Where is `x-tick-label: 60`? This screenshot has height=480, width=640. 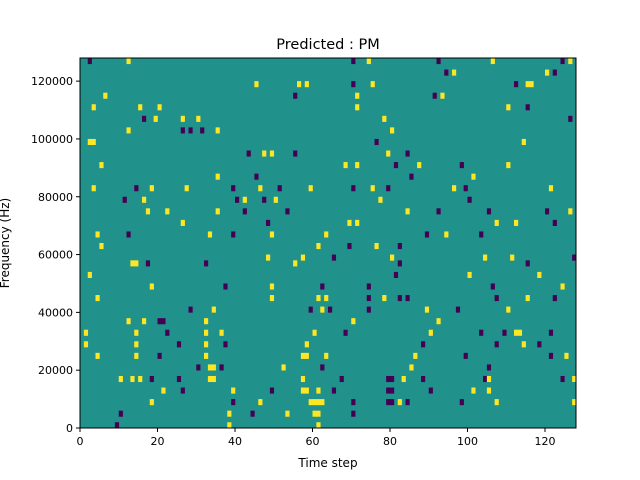
x-tick-label: 60 is located at coordinates (313, 441).